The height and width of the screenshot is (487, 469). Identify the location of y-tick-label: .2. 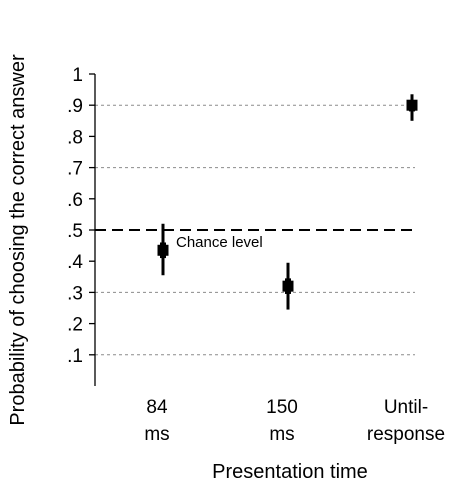
(75, 325).